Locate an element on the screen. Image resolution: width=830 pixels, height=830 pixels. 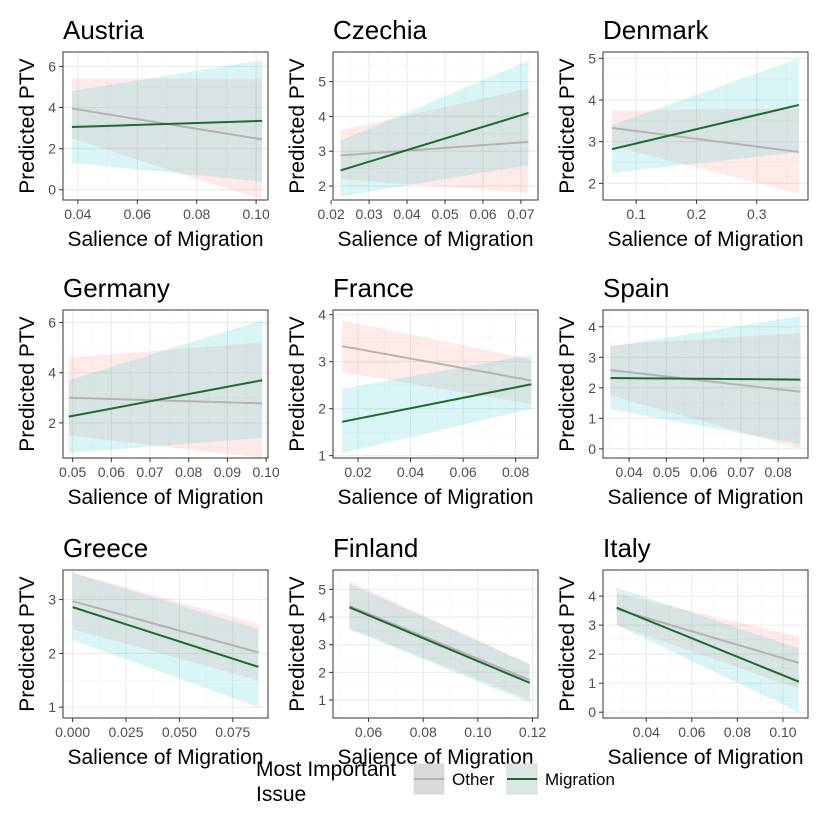
x-tick-label: 0.000 is located at coordinates (72, 732).